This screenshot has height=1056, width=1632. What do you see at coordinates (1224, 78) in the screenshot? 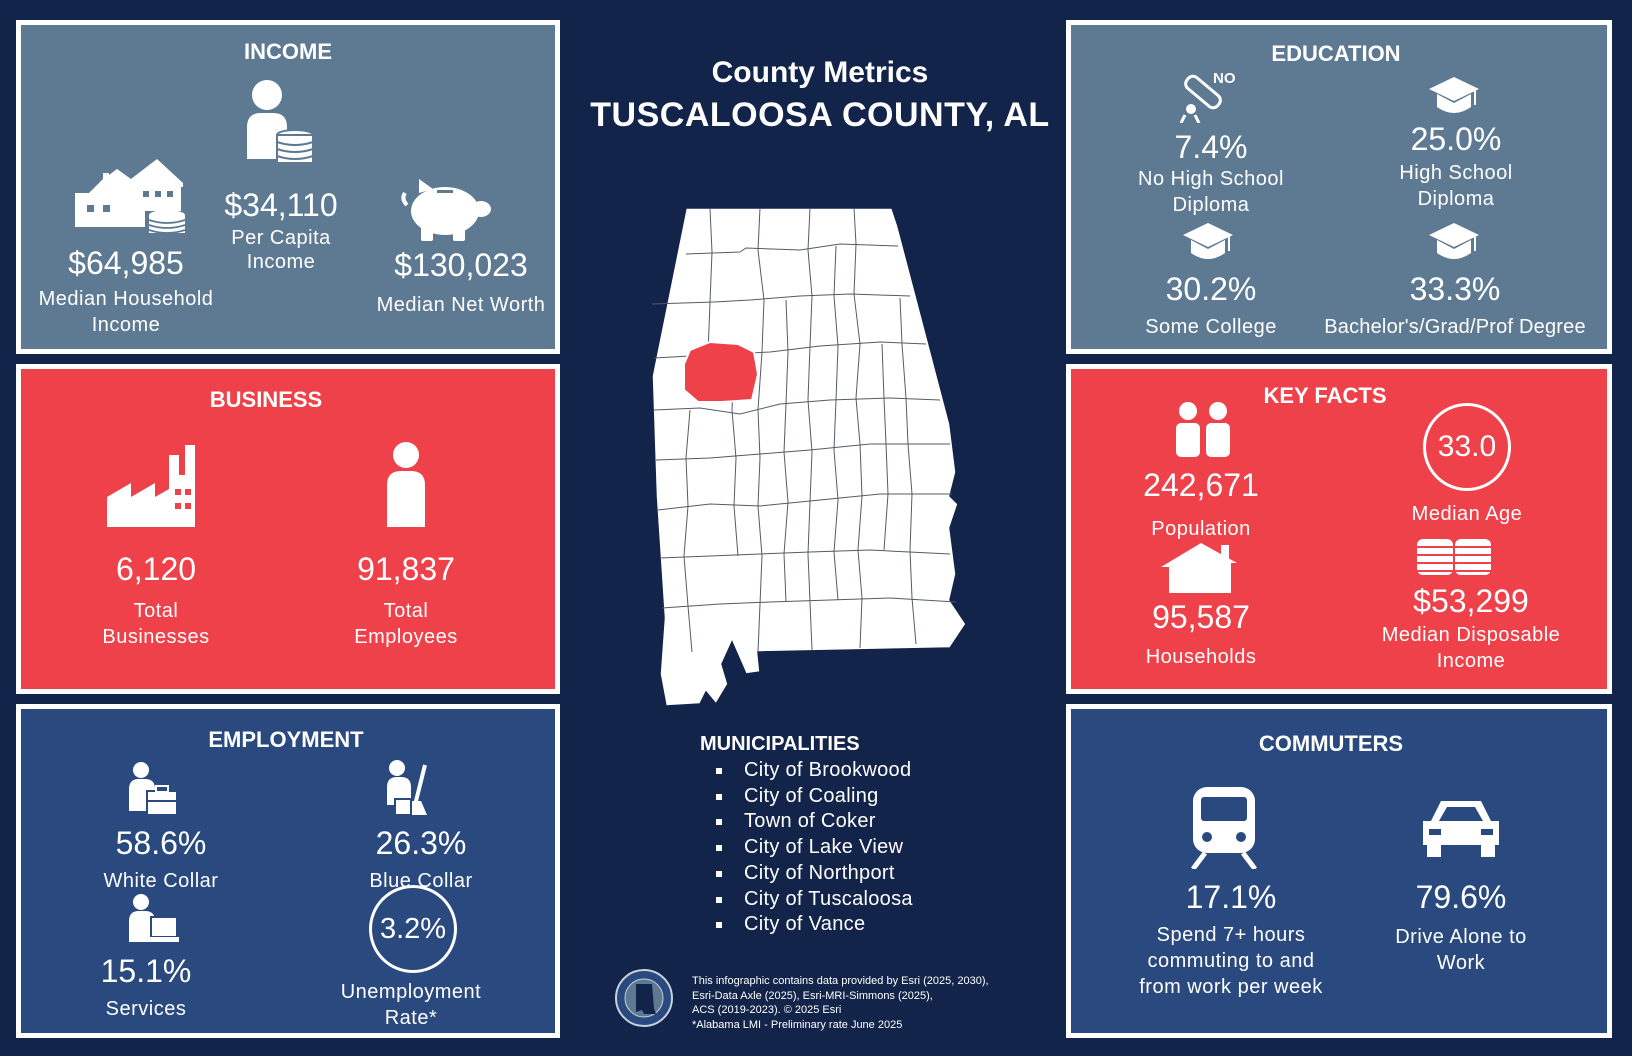
I see `no-diploma-icon-text: NO` at bounding box center [1224, 78].